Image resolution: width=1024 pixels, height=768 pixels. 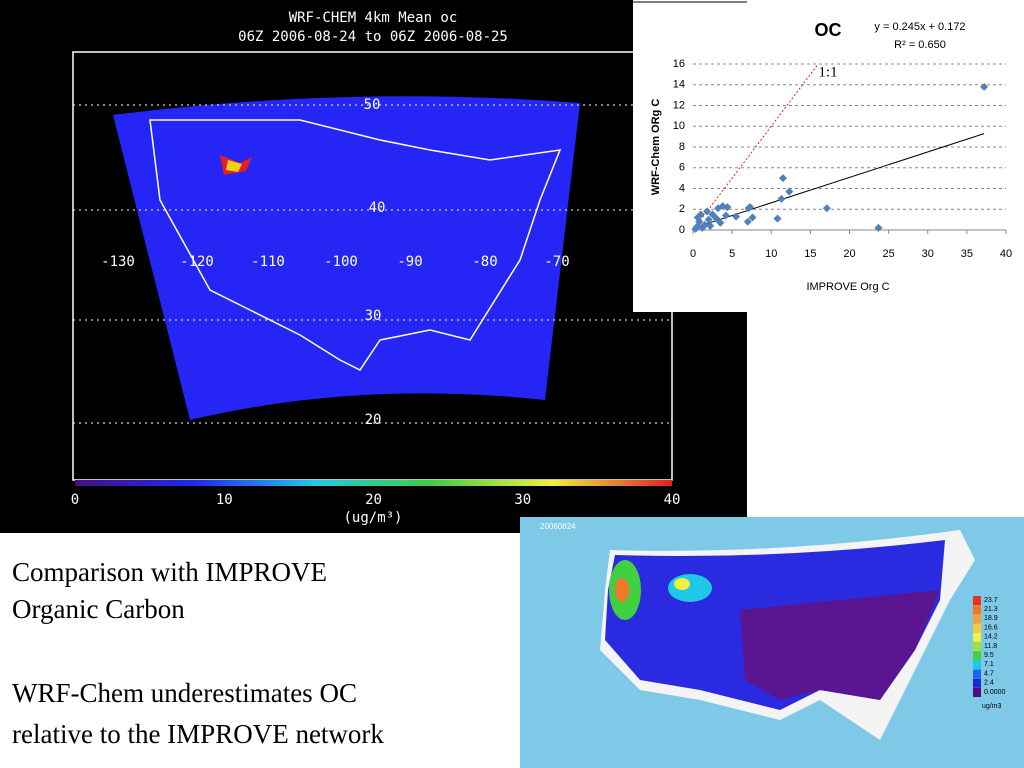 I want to click on colorbar, so click(x=373, y=483).